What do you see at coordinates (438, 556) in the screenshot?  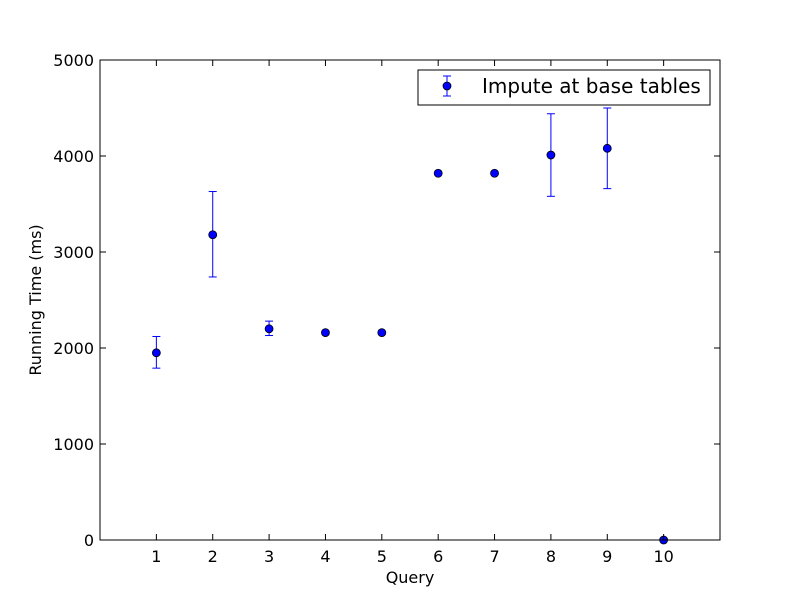 I see `x-tick-label: 6` at bounding box center [438, 556].